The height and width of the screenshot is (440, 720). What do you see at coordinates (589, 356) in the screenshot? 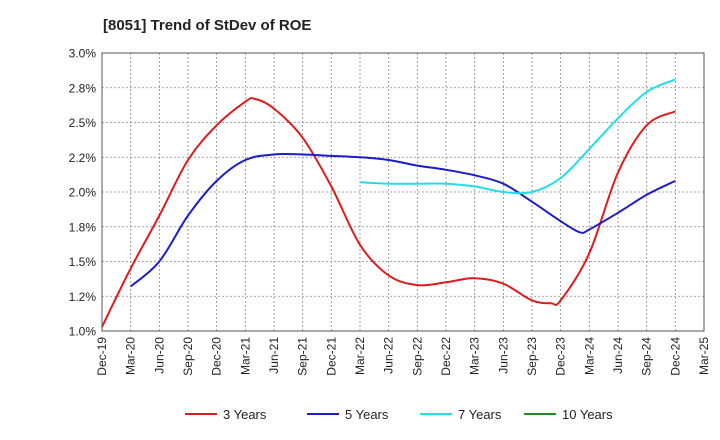
I see `x-tick-label: Mar-24` at bounding box center [589, 356].